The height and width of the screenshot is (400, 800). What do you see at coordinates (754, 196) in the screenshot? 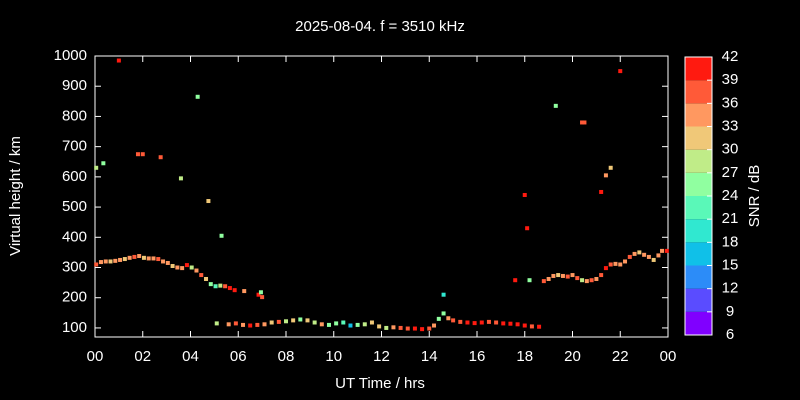
I see `colorbar-label: SNR / dB` at bounding box center [754, 196].